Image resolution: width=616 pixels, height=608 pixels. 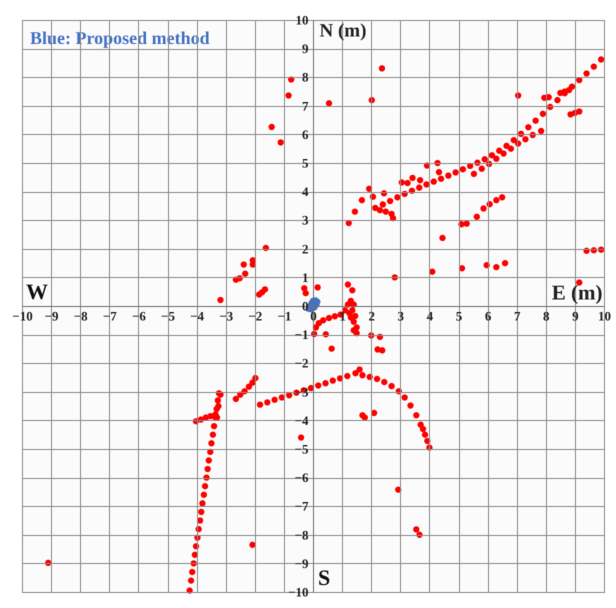 I want to click on x-tick-label: 9, so click(x=576, y=316).